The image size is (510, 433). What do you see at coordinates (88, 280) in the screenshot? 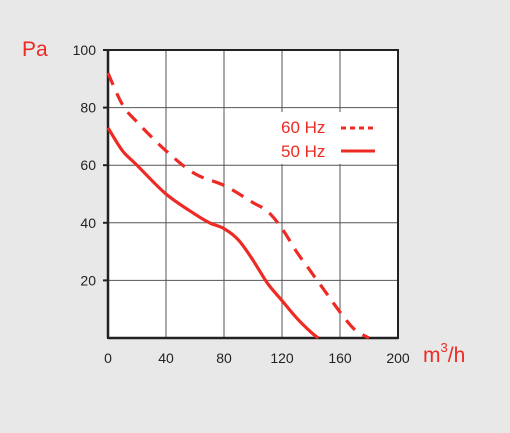
I see `y-tick-label-20: 20` at bounding box center [88, 280].